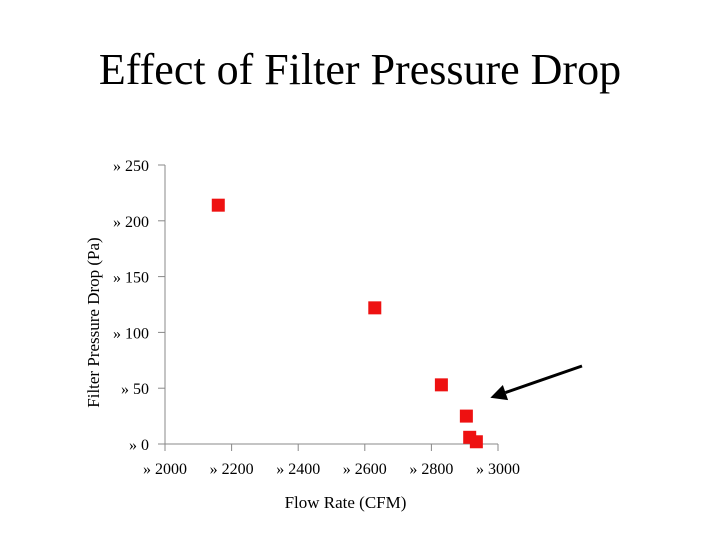 The image size is (720, 540). I want to click on arrow-shaft, so click(543, 379).